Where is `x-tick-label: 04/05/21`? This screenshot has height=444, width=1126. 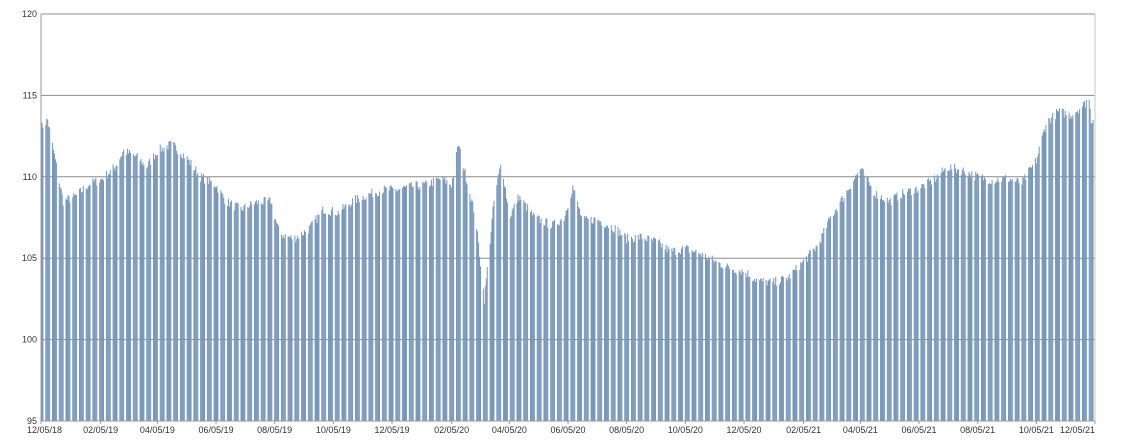
x-tick-label: 04/05/21 is located at coordinates (860, 430).